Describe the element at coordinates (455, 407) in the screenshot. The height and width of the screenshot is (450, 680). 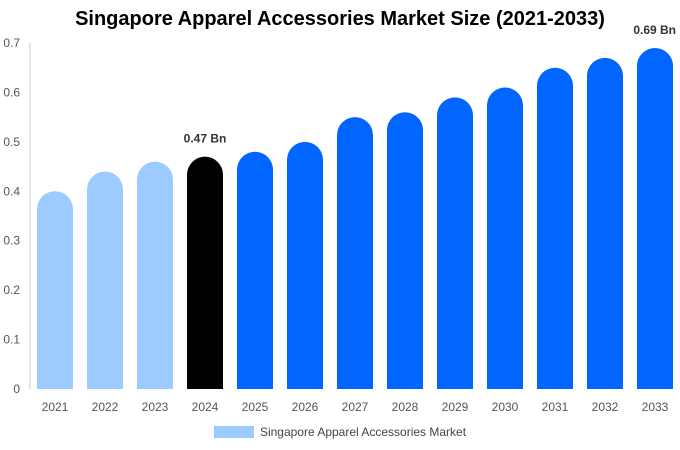
I see `x-tick-label: 2029` at that location.